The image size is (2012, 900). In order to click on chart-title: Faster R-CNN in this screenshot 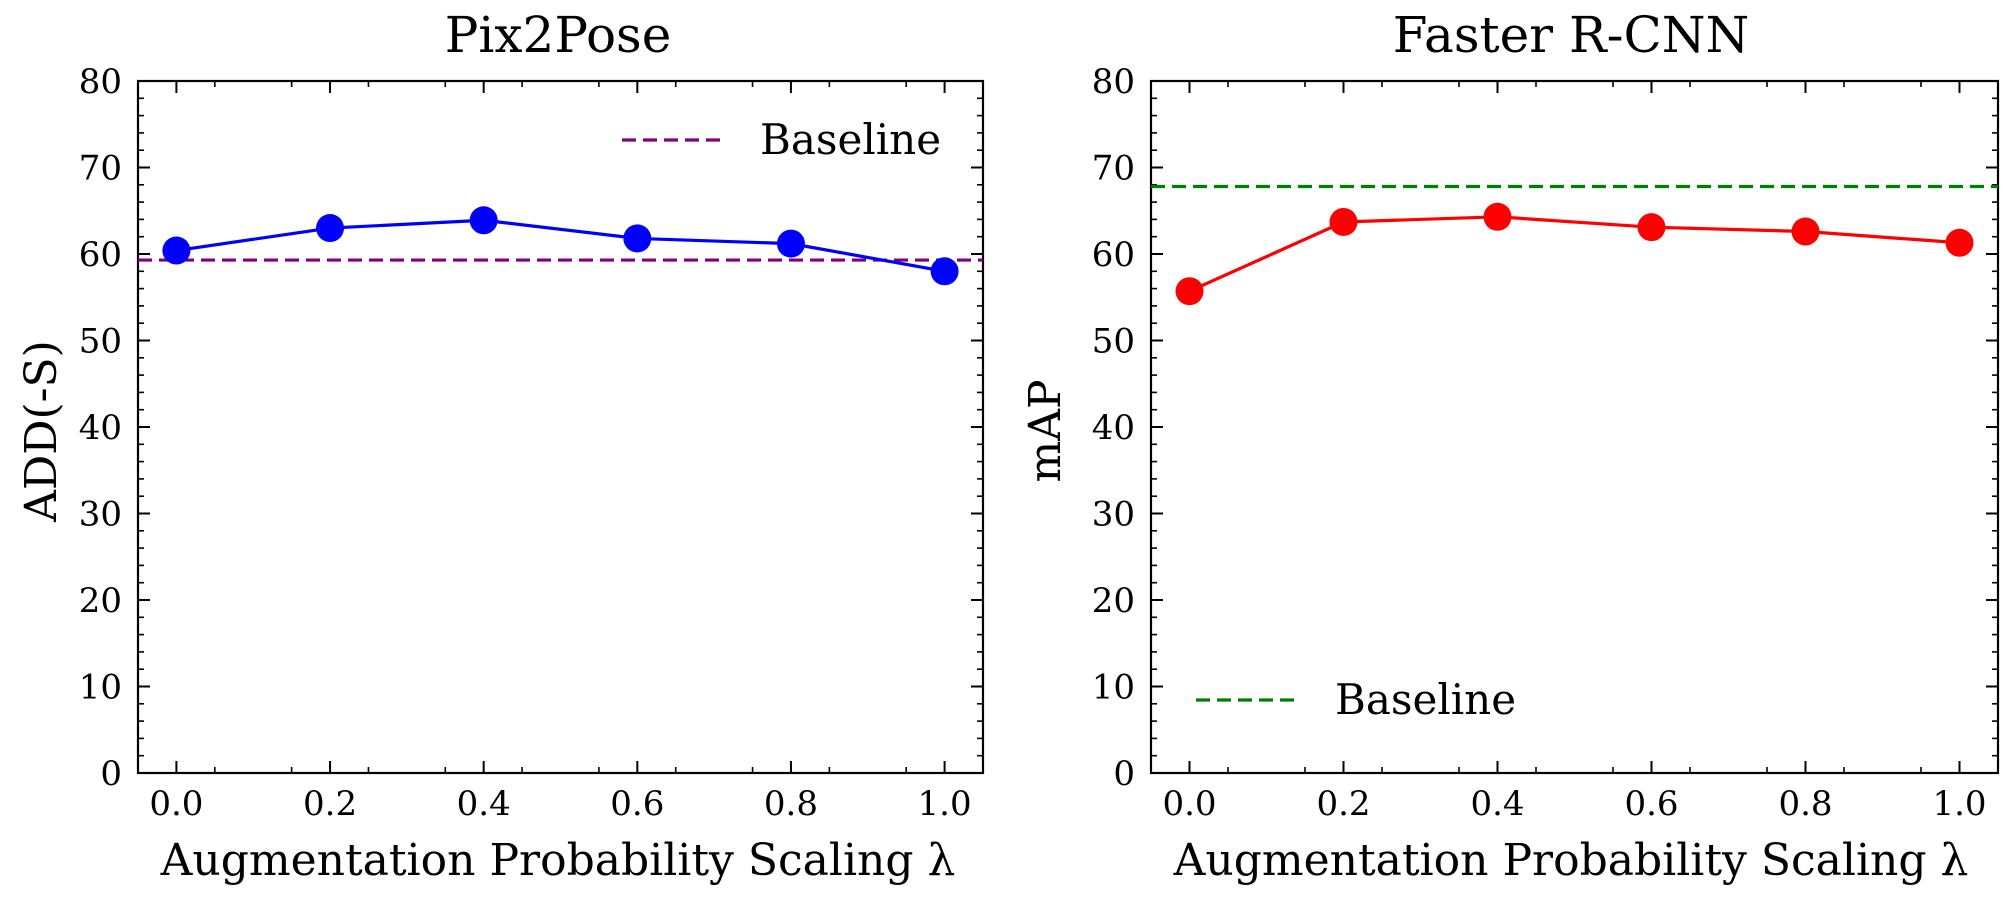, I will do `click(1571, 35)`.